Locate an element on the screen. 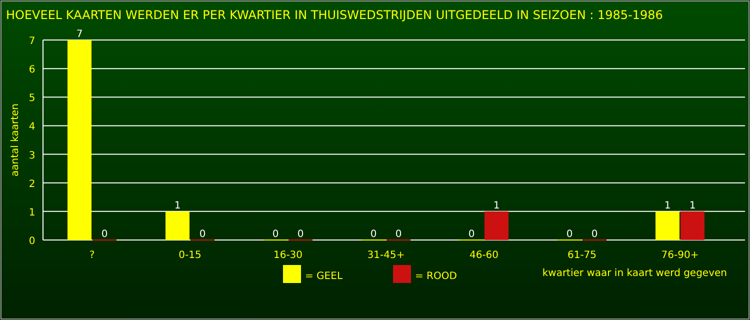 The height and width of the screenshot is (320, 750). x-axis-title: kwartier waar in kaart werd gegeven is located at coordinates (634, 273).